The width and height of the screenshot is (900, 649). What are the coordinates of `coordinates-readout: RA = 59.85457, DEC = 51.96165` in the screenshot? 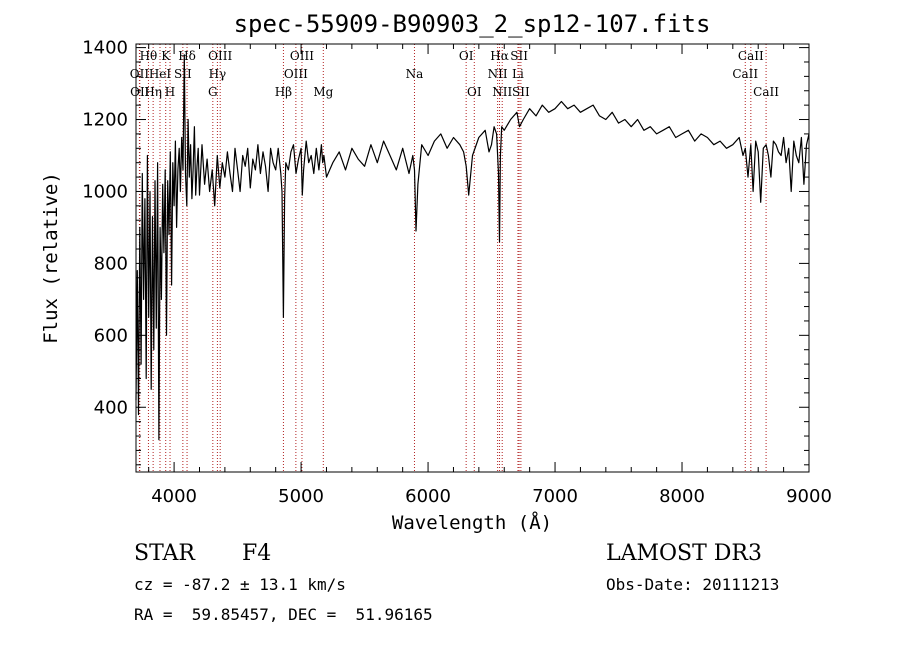 It's located at (283, 614).